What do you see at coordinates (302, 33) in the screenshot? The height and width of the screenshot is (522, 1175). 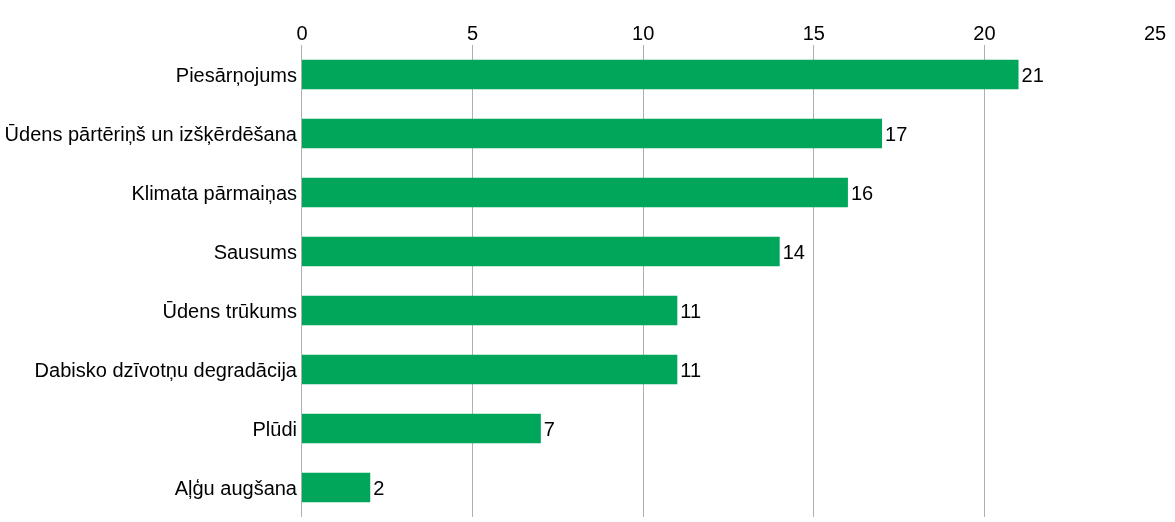 I see `x-tick-label: 0` at bounding box center [302, 33].